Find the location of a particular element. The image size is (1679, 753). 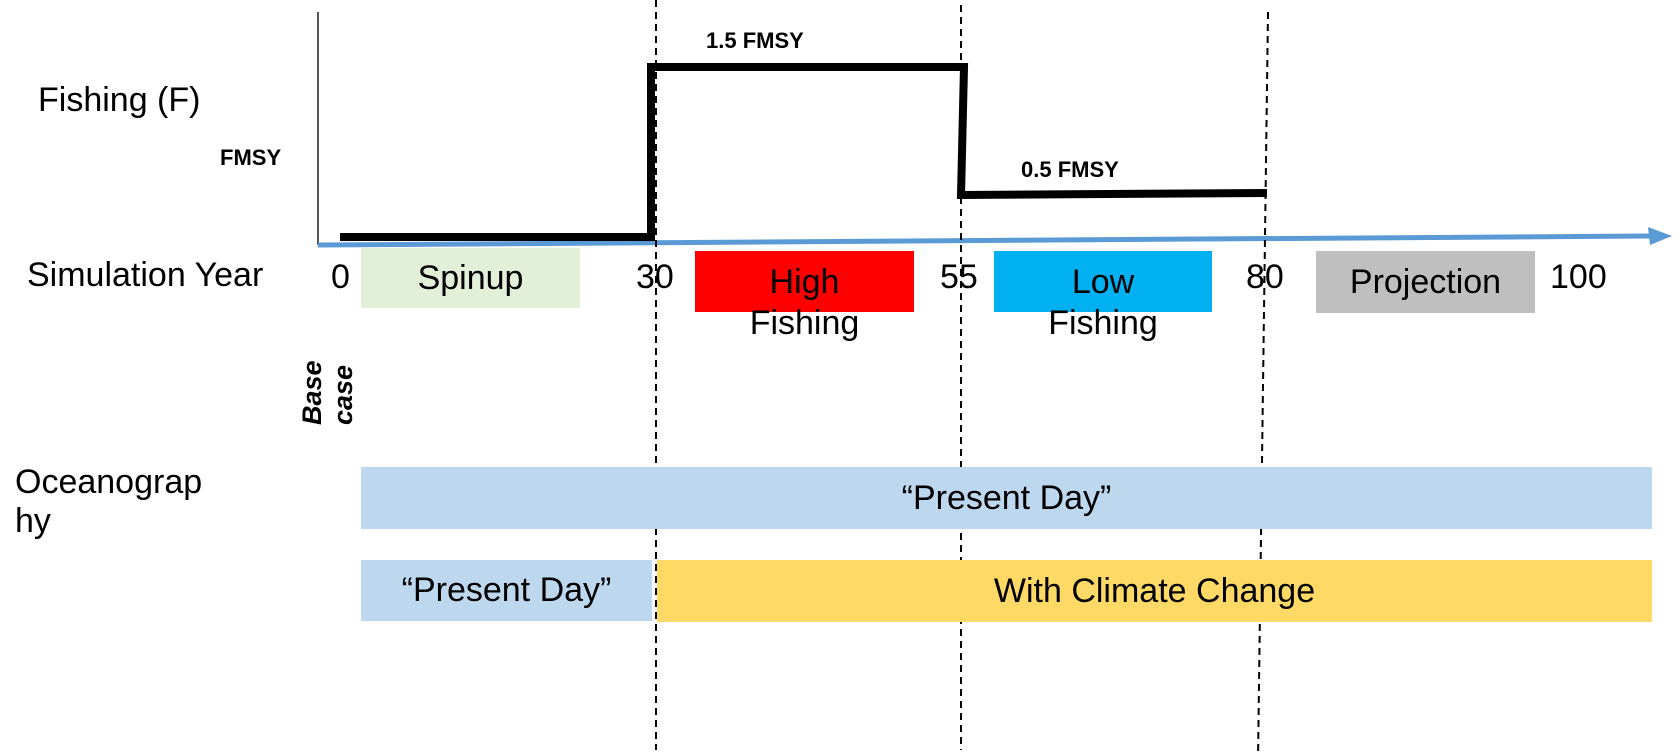

simulation-year-label: Simulation Year is located at coordinates (145, 275).